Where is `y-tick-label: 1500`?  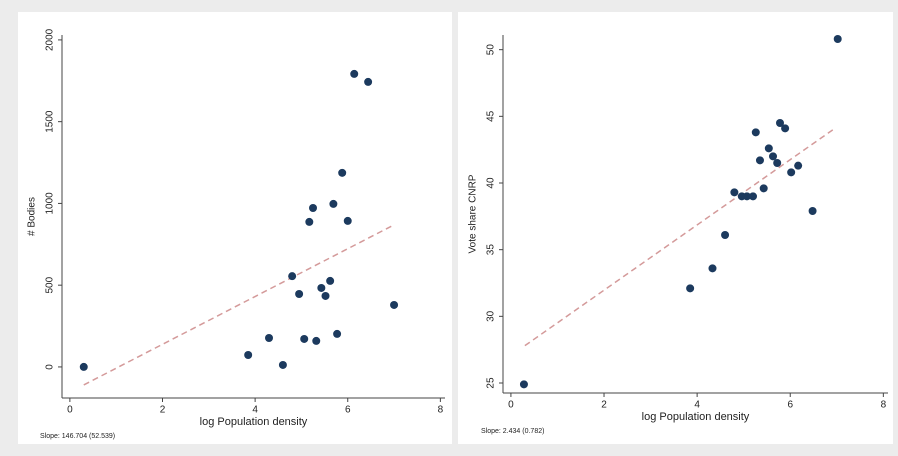
y-tick-label: 1500 is located at coordinates (50, 121).